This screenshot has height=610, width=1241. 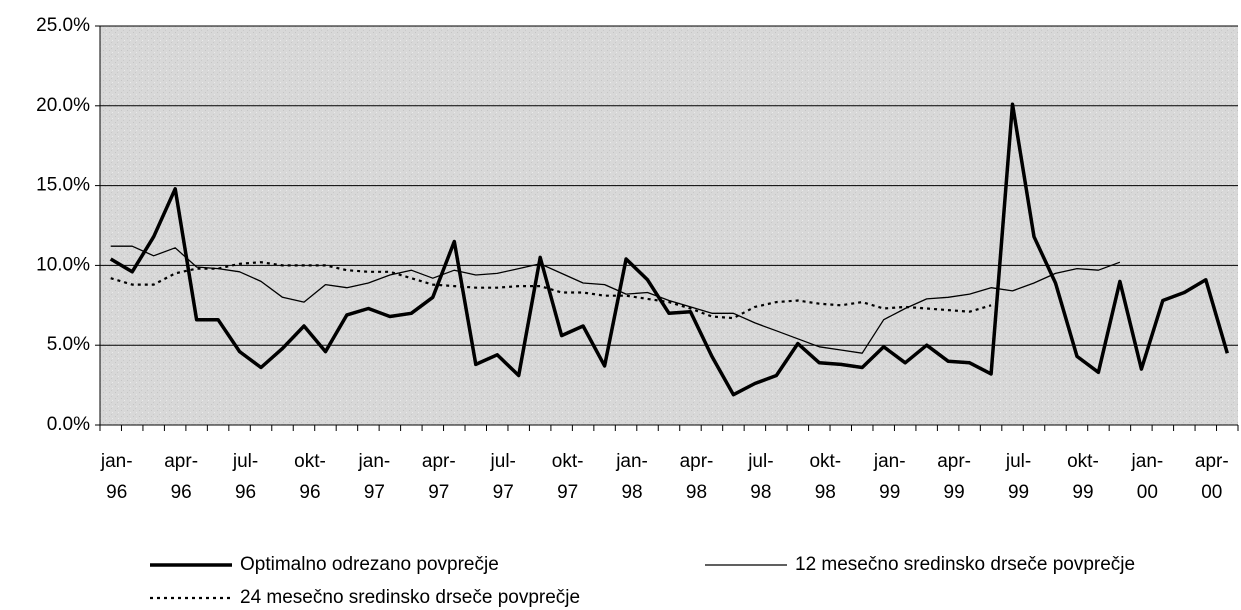 What do you see at coordinates (503, 477) in the screenshot?
I see `x-tick-label: jul-97` at bounding box center [503, 477].